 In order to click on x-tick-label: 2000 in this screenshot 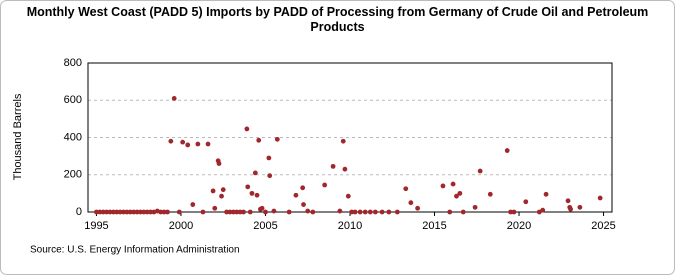, I will do `click(181, 226)`.